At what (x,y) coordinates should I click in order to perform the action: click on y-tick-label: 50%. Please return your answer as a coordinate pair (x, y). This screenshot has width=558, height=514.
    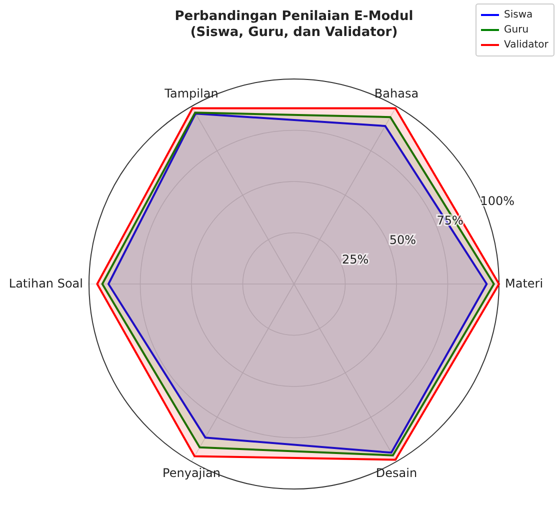
    Looking at the image, I should click on (402, 240).